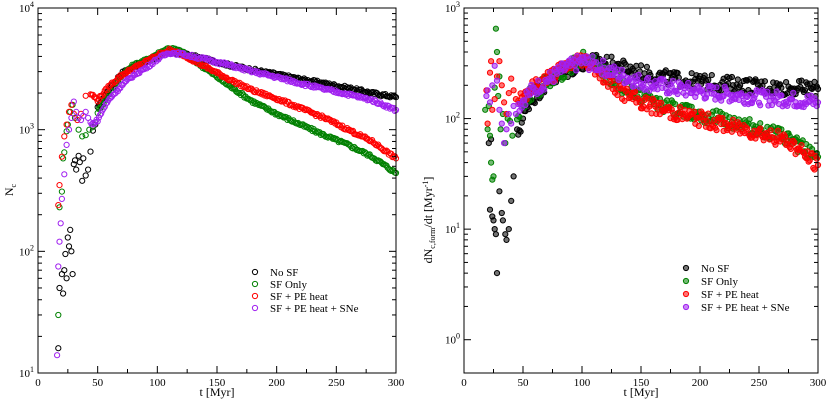  Describe the element at coordinates (452, 339) in the screenshot. I see `right-y-tick-label: 10⁰` at that location.